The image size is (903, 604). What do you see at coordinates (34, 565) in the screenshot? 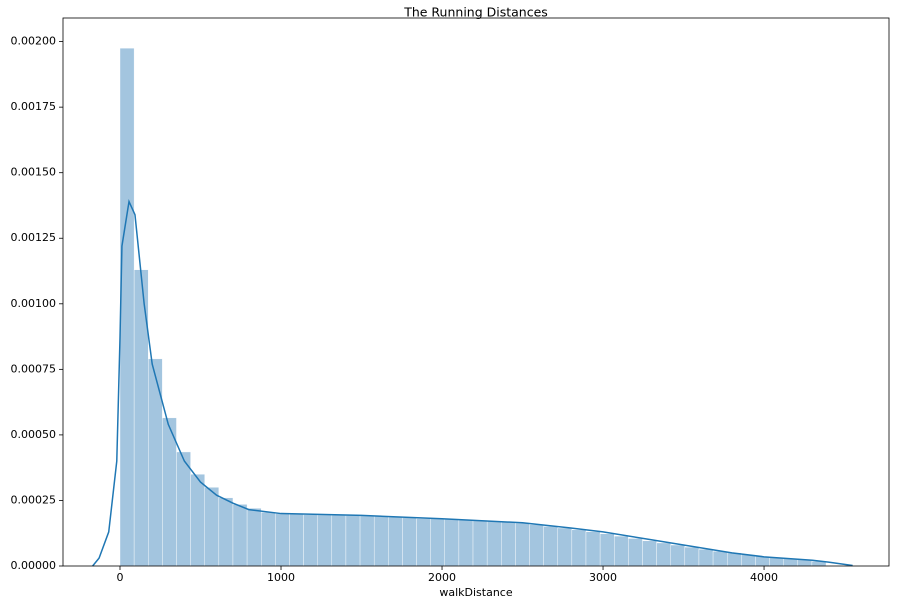
I see `y-tick-label: 0.00000` at bounding box center [34, 565].